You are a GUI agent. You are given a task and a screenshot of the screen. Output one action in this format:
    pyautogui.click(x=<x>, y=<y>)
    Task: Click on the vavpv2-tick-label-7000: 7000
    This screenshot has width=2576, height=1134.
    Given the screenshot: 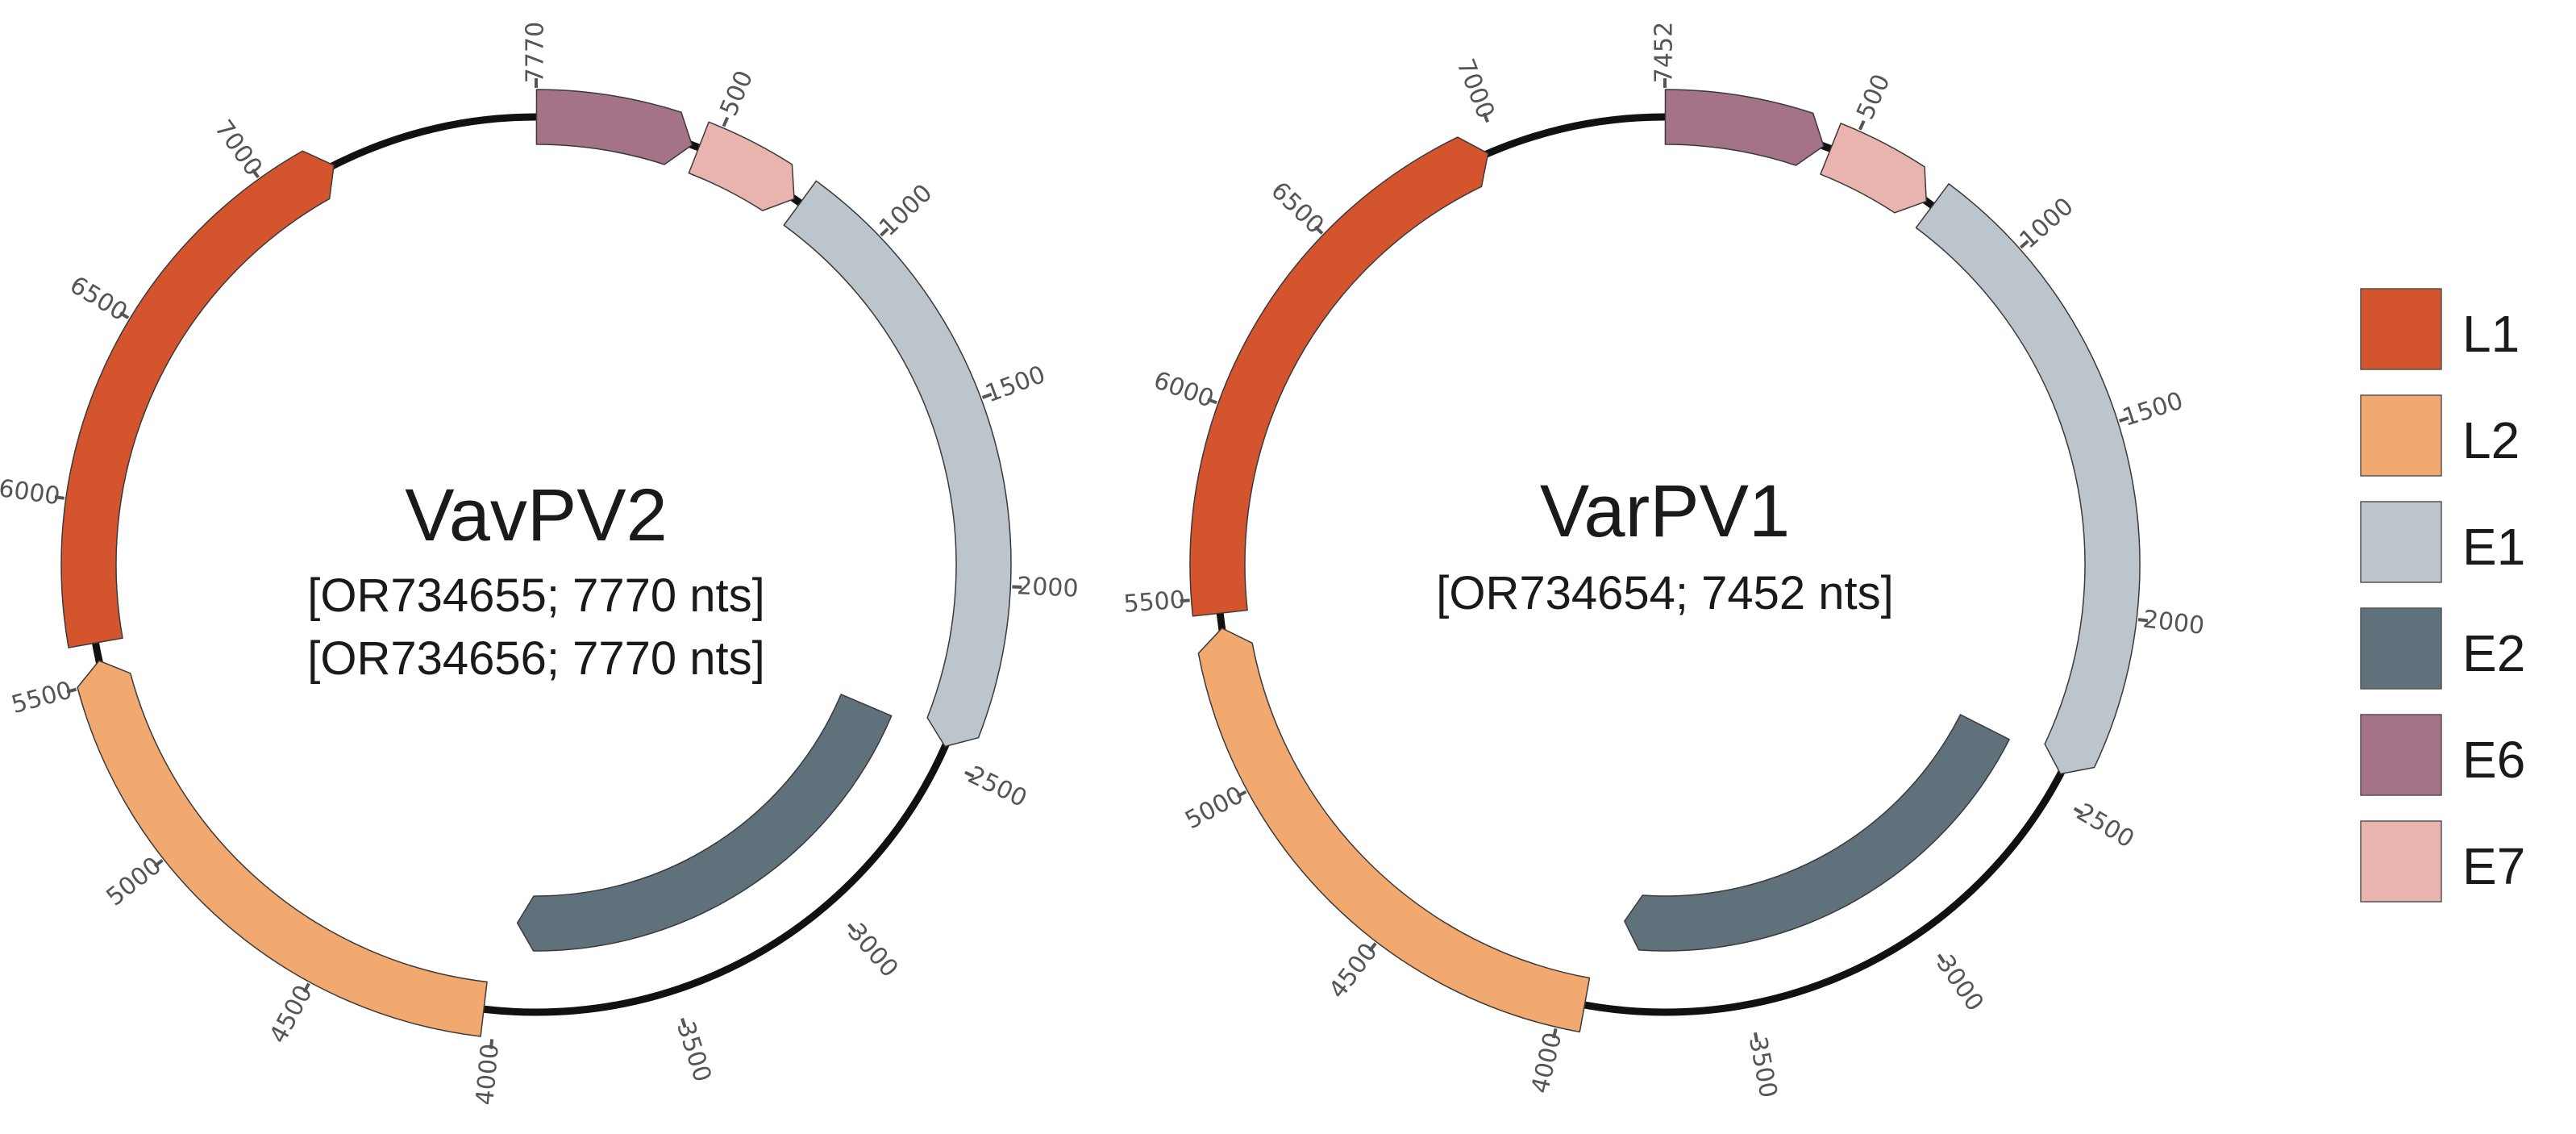 What is the action you would take?
    pyautogui.click(x=239, y=148)
    